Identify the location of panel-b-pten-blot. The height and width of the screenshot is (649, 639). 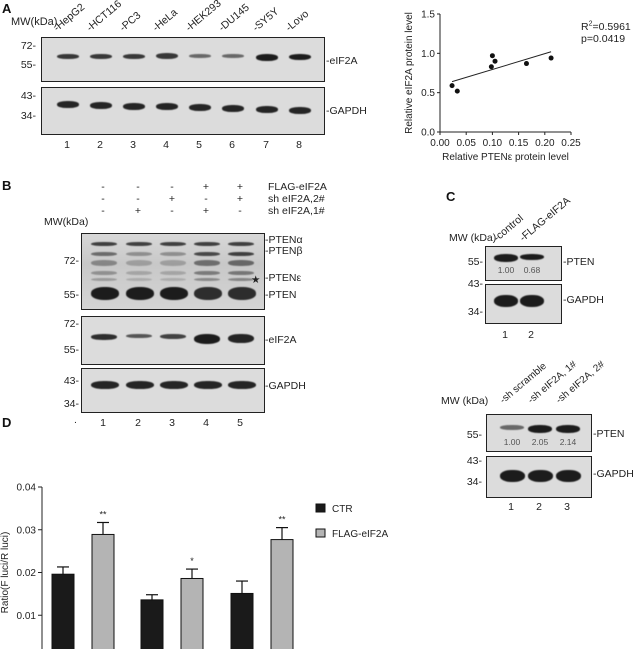
(173, 271).